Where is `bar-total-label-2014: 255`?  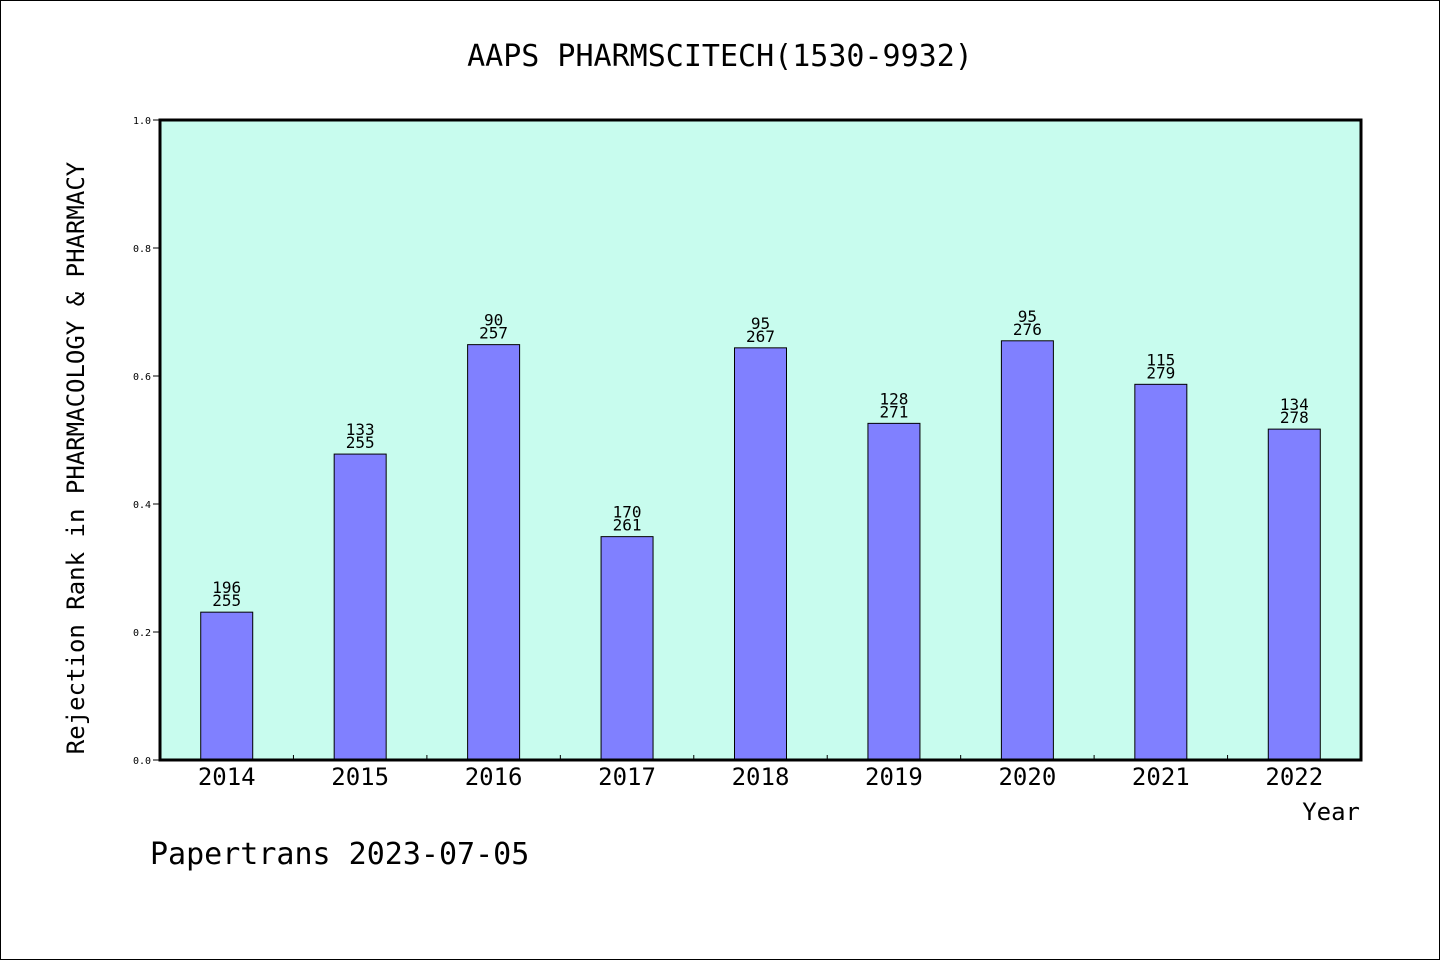
bar-total-label-2014: 255 is located at coordinates (226, 600).